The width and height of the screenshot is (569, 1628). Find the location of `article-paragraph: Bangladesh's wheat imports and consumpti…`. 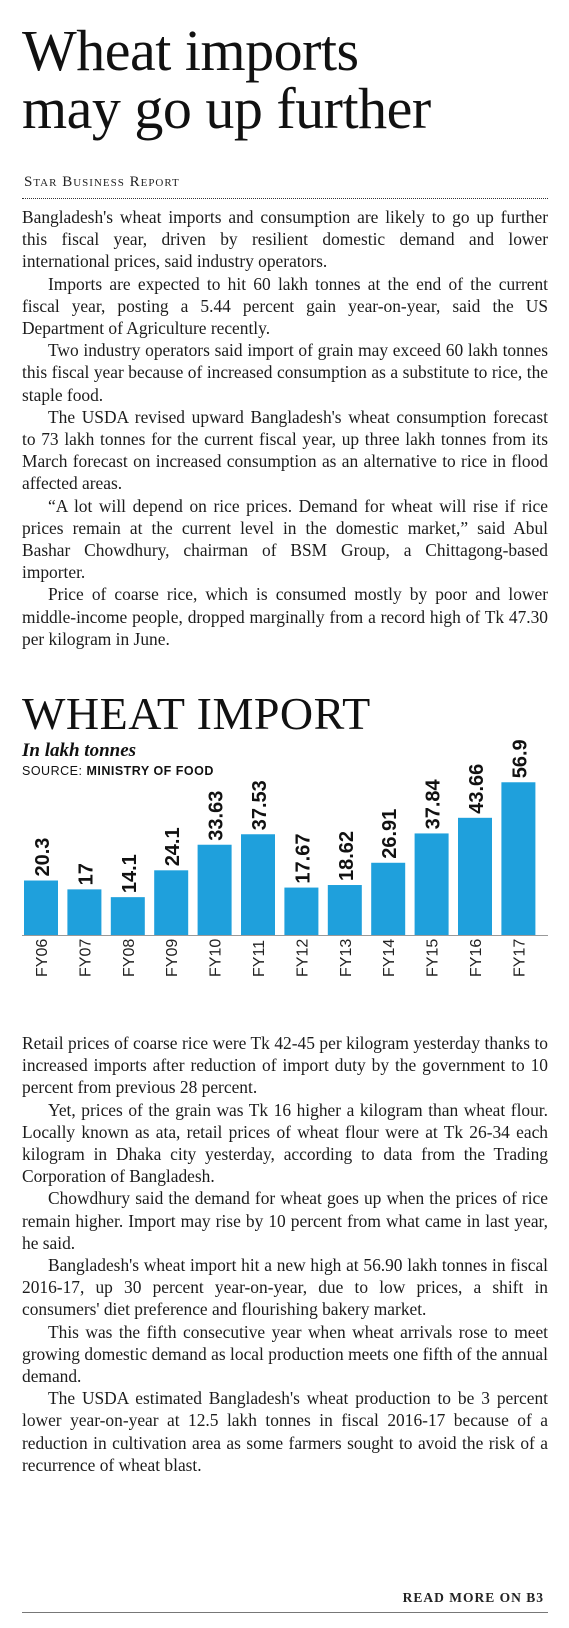

article-paragraph: Bangladesh's wheat imports and consumpti… is located at coordinates (285, 239).